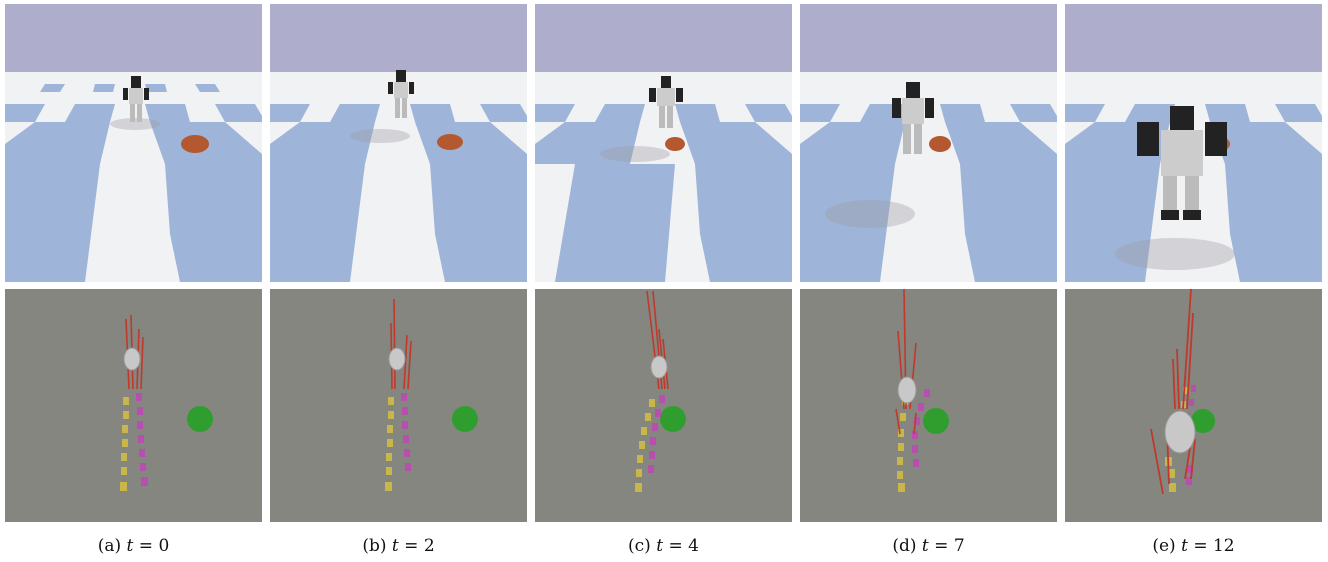  What do you see at coordinates (133, 405) in the screenshot?
I see `debug-view-a` at bounding box center [133, 405].